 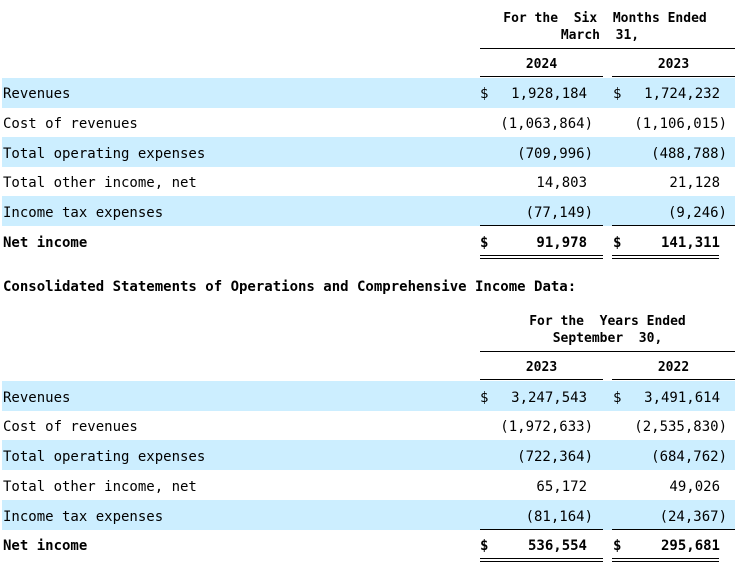 What do you see at coordinates (555, 457) in the screenshot?
I see `value-2023: (722,364)` at bounding box center [555, 457].